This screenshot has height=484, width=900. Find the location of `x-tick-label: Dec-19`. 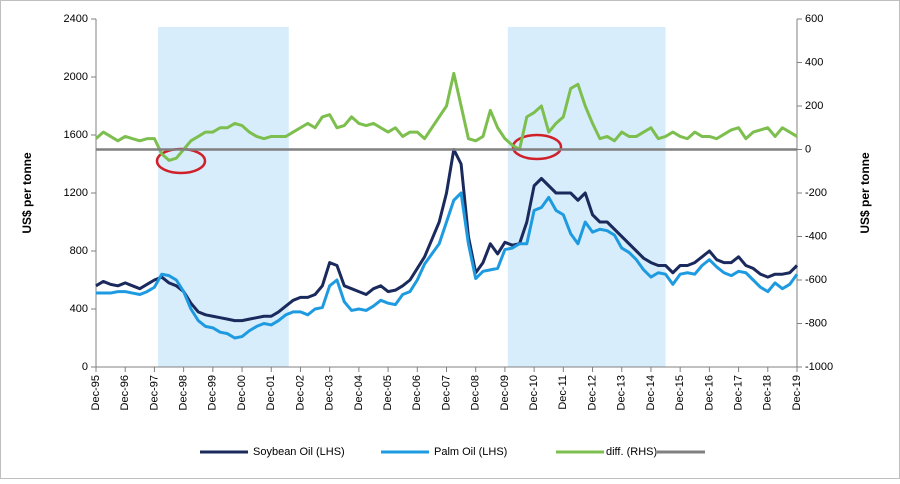

x-tick-label: Dec-19 is located at coordinates (797, 392).